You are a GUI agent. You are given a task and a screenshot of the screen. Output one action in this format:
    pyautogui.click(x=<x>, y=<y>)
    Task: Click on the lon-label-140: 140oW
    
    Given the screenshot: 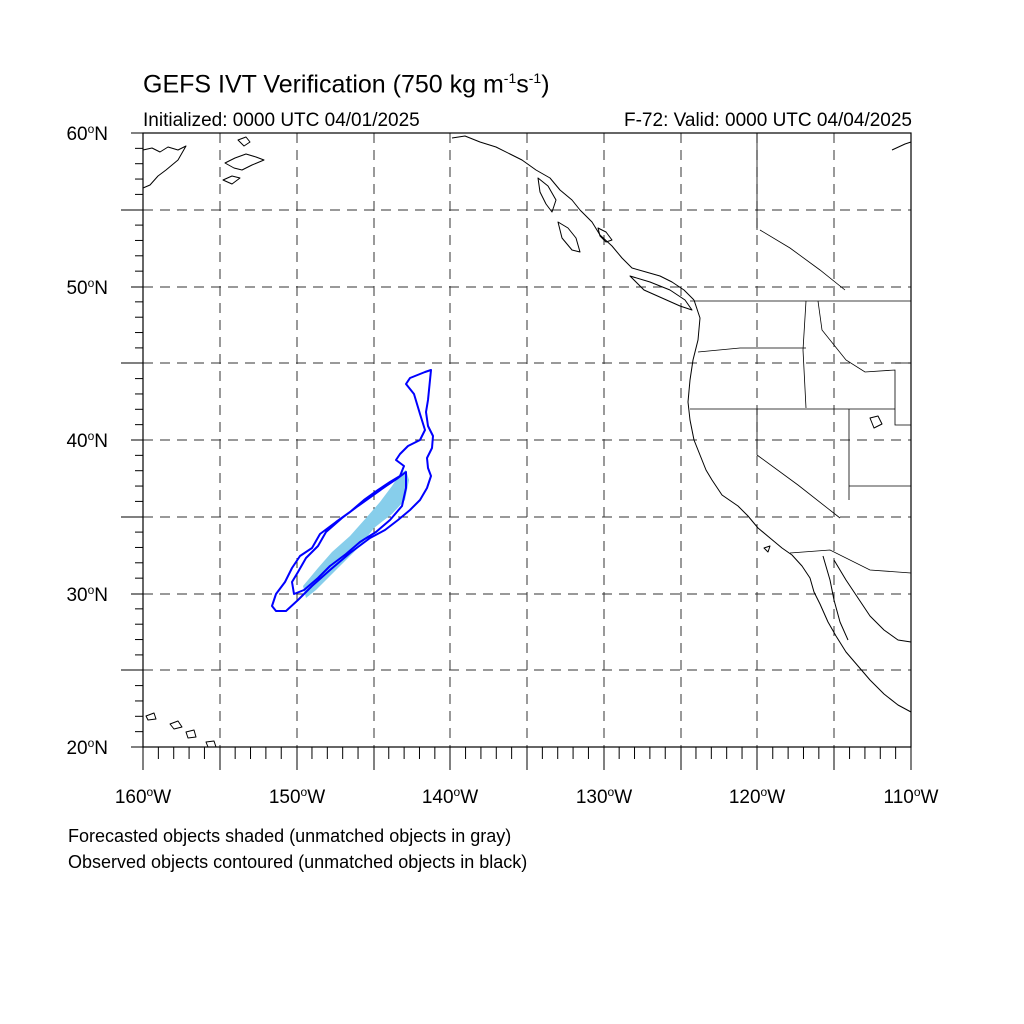 What is the action you would take?
    pyautogui.click(x=450, y=796)
    